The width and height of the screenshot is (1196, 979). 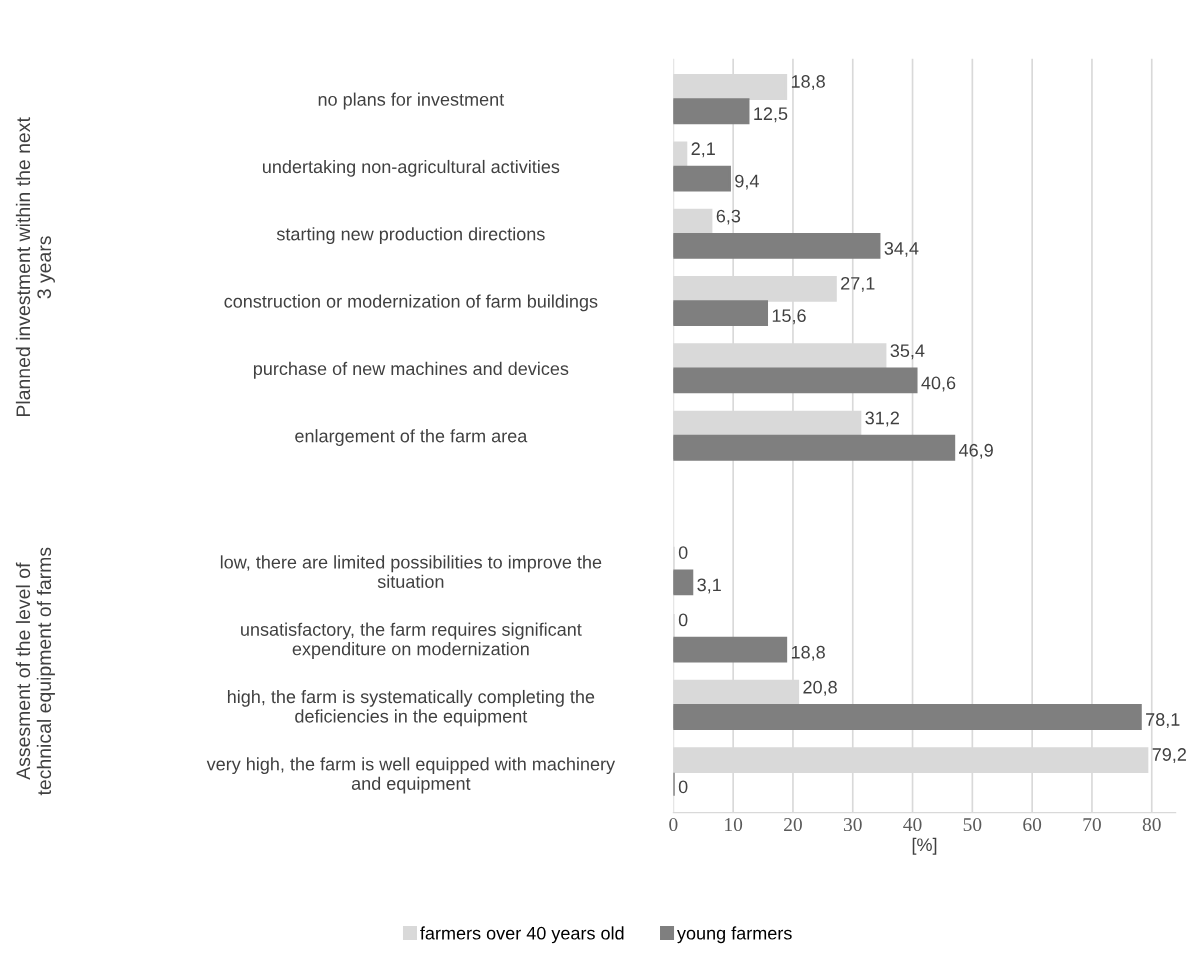 What do you see at coordinates (411, 640) in the screenshot?
I see `y-tick-label: unsatisfactory, the farm requires significant expenditure on modernization` at bounding box center [411, 640].